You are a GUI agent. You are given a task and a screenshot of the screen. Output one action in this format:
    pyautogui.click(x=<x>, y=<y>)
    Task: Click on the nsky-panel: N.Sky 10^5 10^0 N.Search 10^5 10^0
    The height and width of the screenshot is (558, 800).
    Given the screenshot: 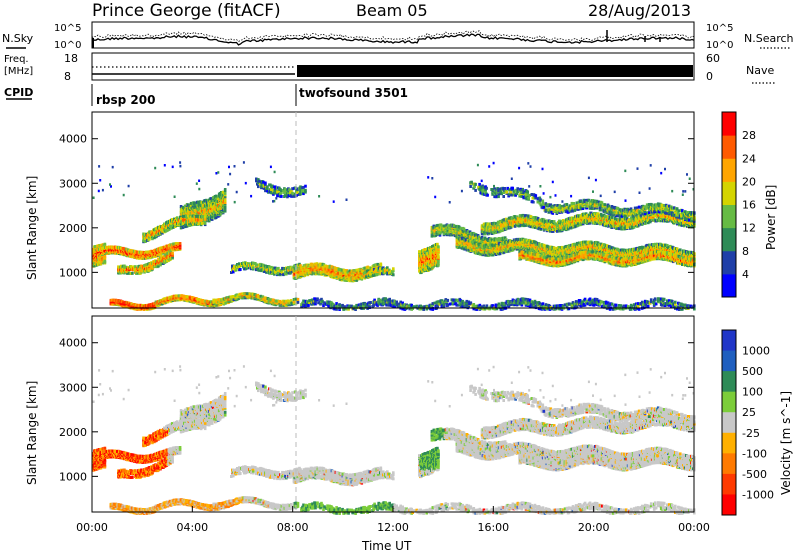 What is the action you would take?
    pyautogui.click(x=398, y=36)
    